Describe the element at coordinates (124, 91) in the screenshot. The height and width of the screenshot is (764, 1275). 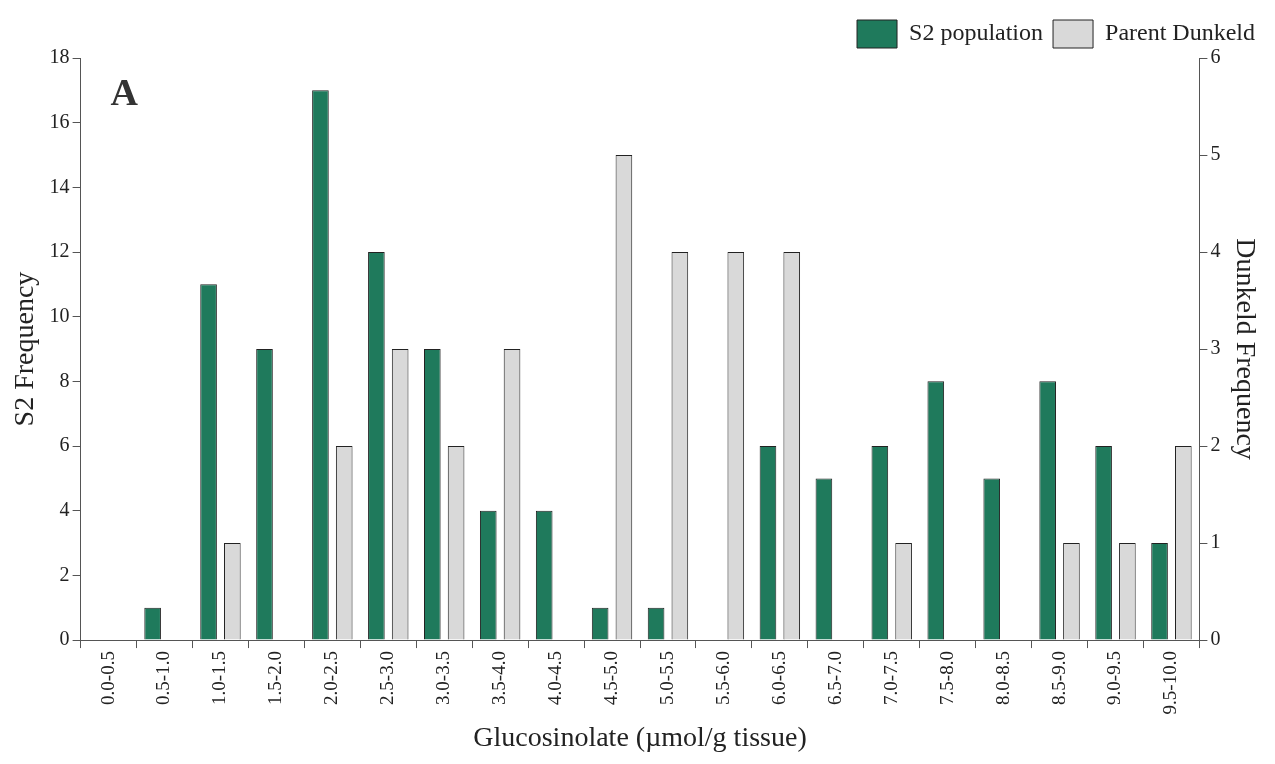
I see `annotation: A` at that location.